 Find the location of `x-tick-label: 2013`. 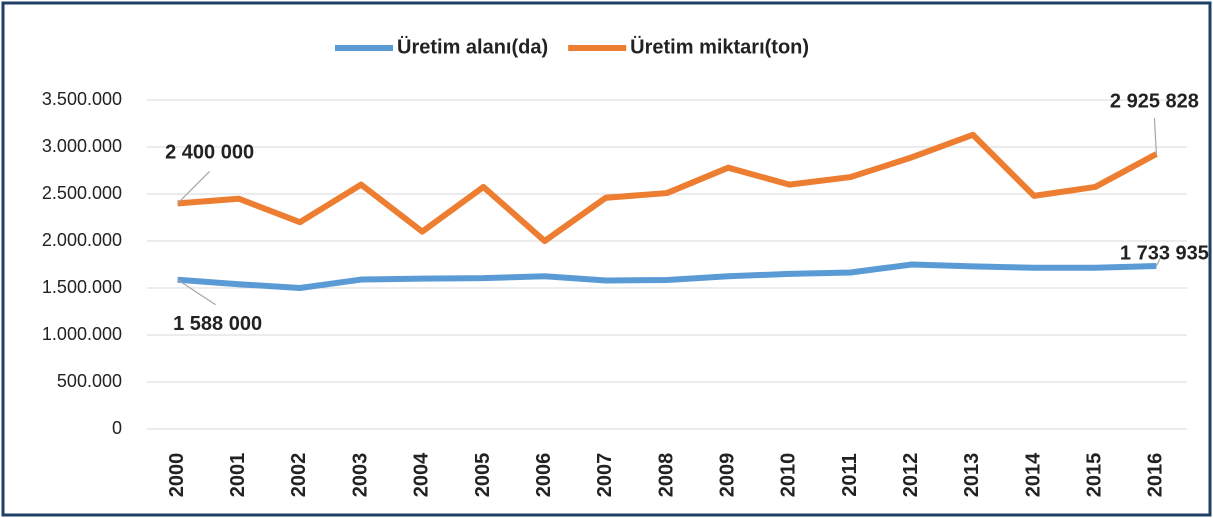

x-tick-label: 2013 is located at coordinates (972, 475).